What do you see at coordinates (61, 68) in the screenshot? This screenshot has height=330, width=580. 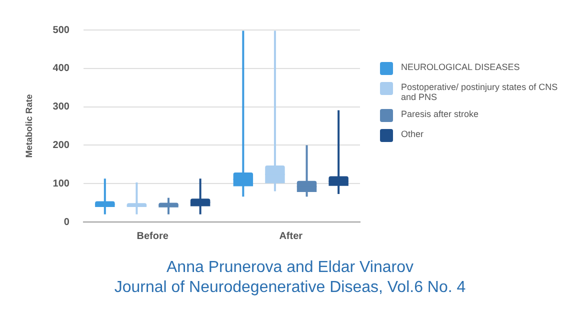 I see `y-tick-label: 400` at bounding box center [61, 68].